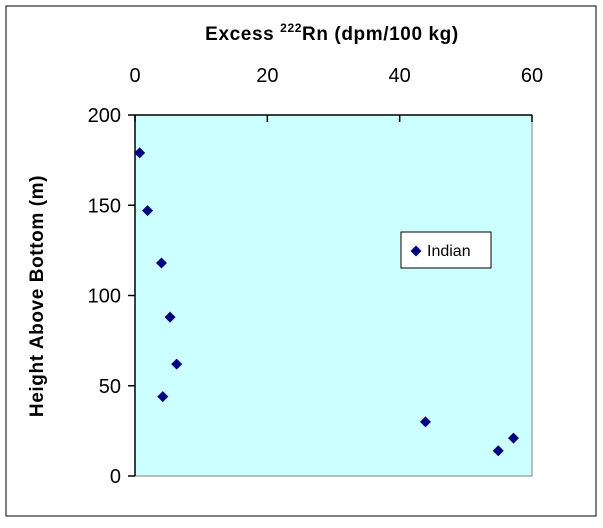 The image size is (603, 528). Describe the element at coordinates (336, 93) in the screenshot. I see `x-axis: 0 20 40 60` at that location.